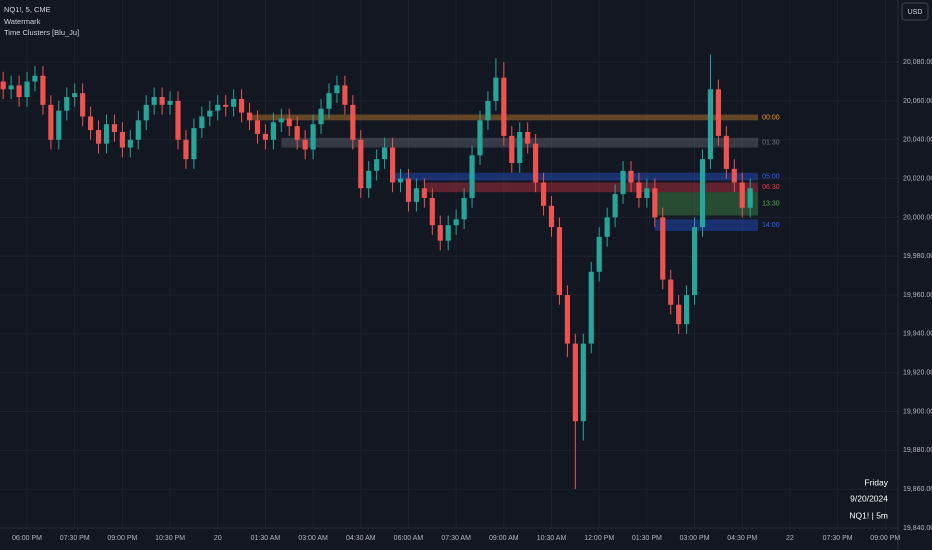 The width and height of the screenshot is (932, 550). I want to click on x-tick-label: 07:30 PM, so click(75, 538).